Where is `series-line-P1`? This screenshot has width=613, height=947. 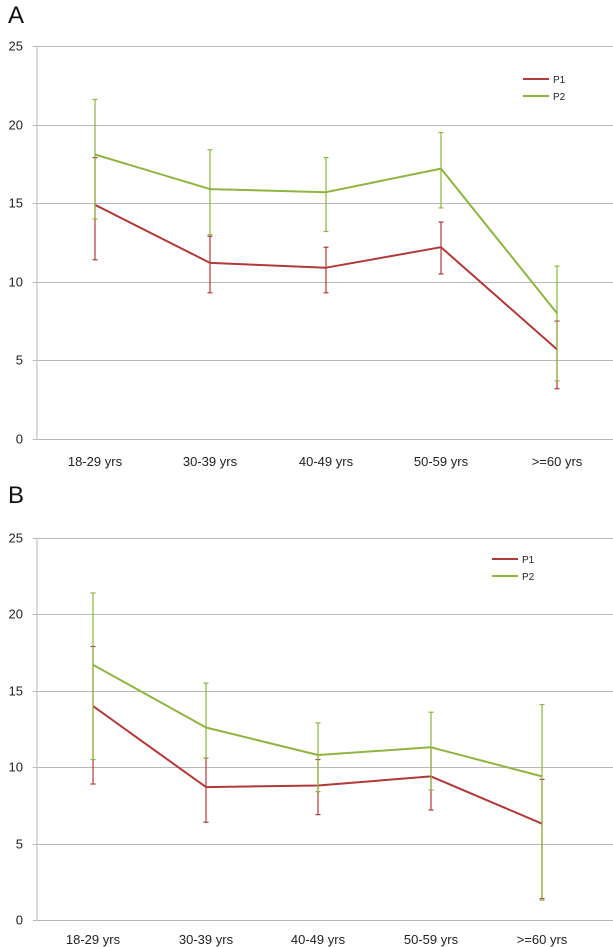
series-line-P1 is located at coordinates (326, 277).